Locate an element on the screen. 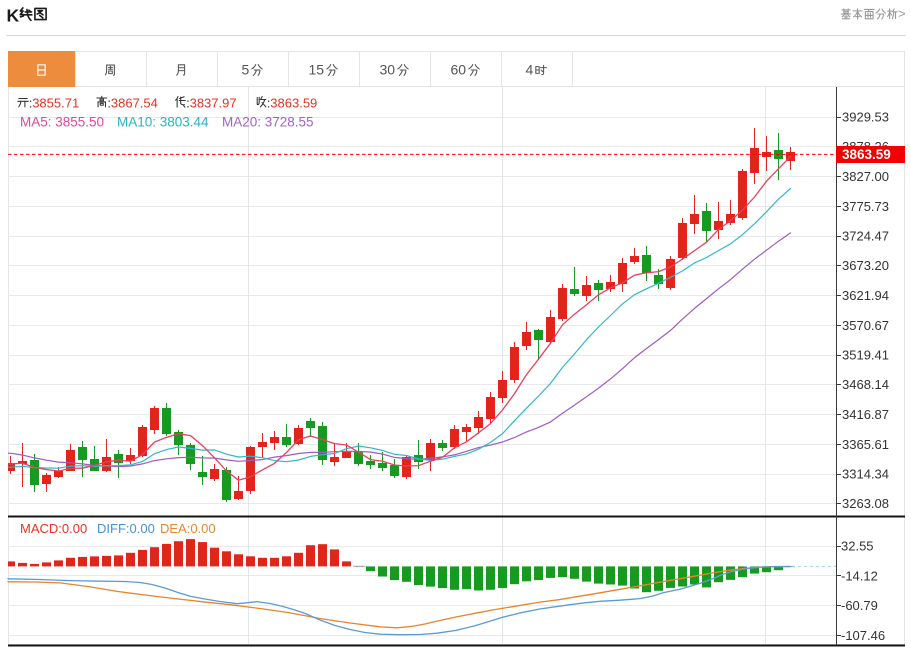 This screenshot has width=911, height=654. svg-text: 3621.94 is located at coordinates (865, 295).